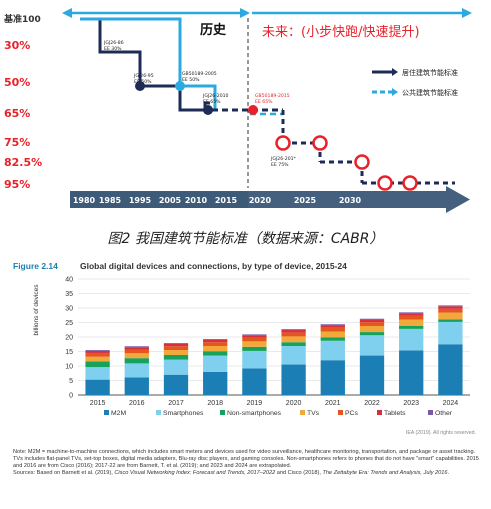  I want to click on marker-2005, so click(180, 86).